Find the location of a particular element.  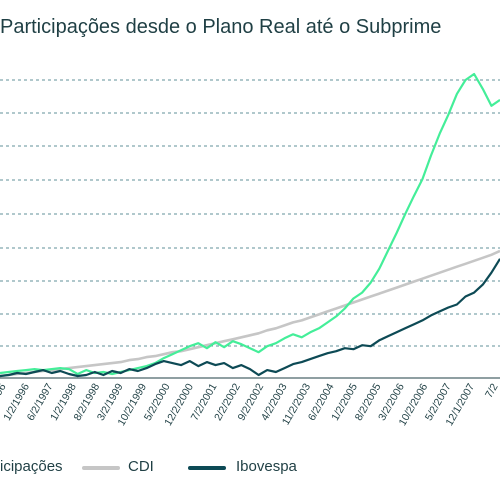

legend-label-participacoes: icipações is located at coordinates (31, 466).